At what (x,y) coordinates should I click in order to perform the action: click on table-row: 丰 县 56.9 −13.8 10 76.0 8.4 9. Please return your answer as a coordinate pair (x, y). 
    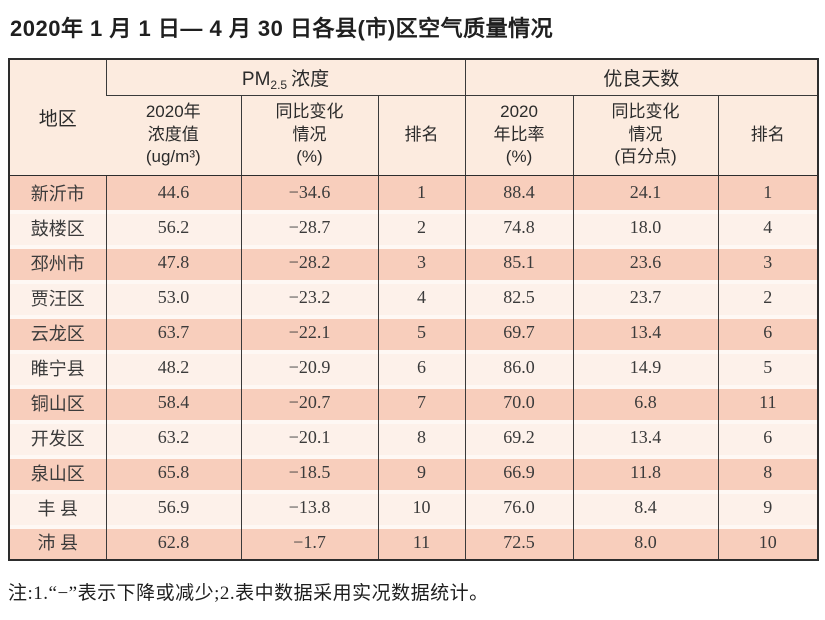
    Looking at the image, I should click on (414, 507).